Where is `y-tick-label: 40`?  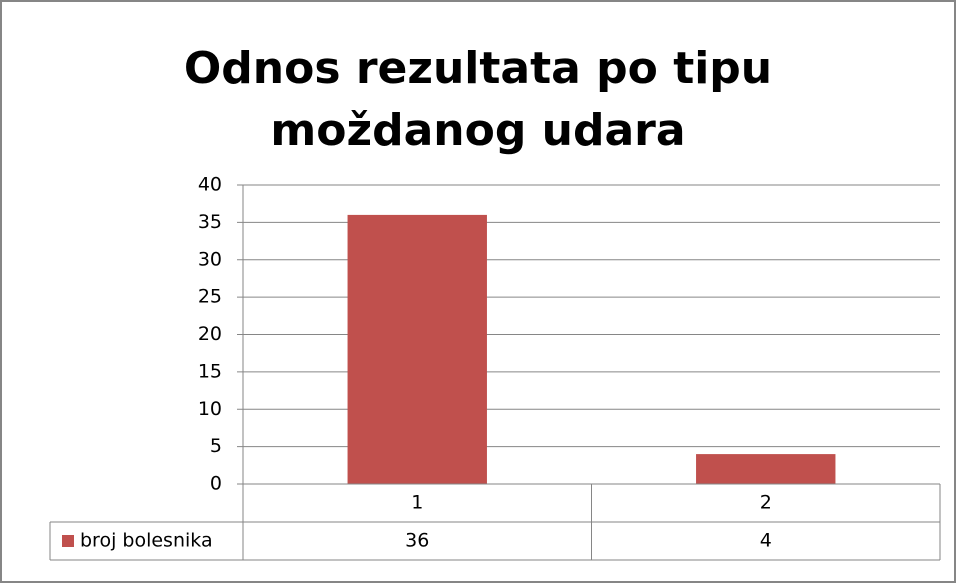 y-tick-label: 40 is located at coordinates (210, 185).